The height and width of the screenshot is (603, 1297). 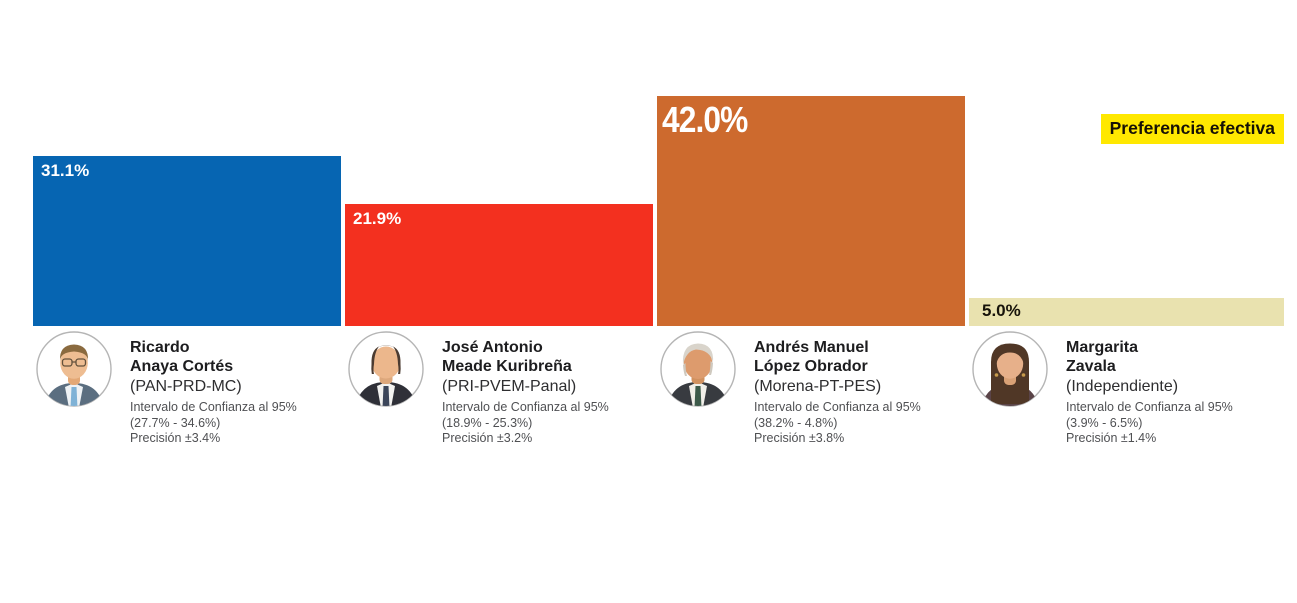 I want to click on jose-antonio-meade-photo, so click(x=386, y=369).